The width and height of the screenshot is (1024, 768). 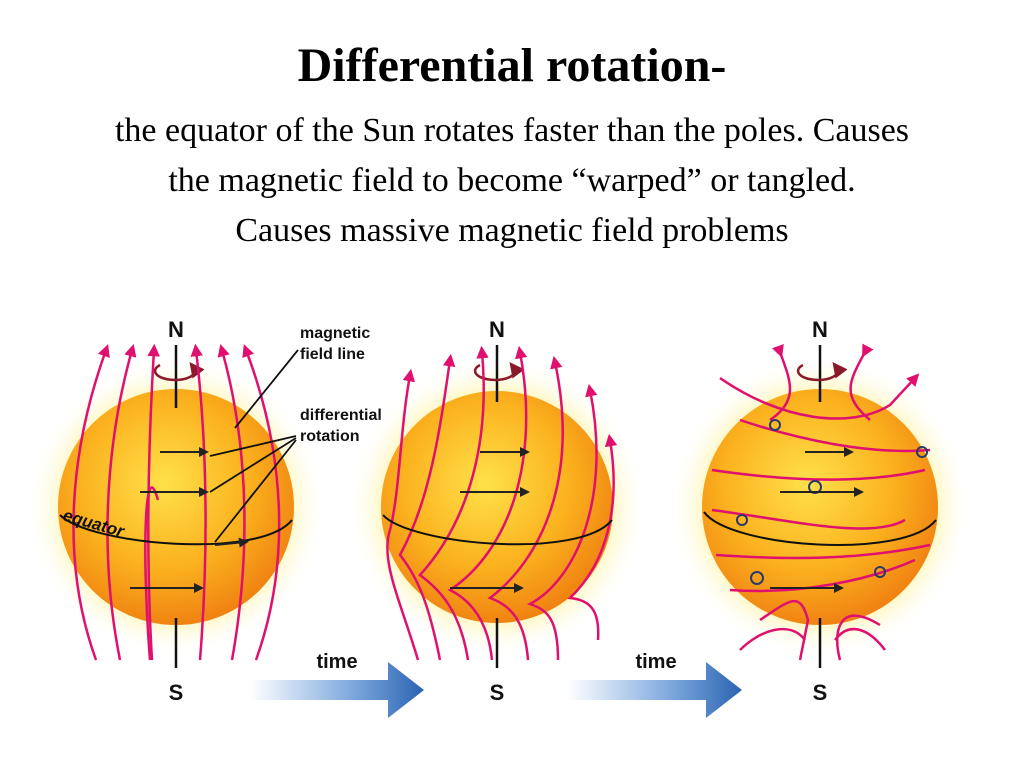 I want to click on differential-label-line-1: differential, so click(x=341, y=415).